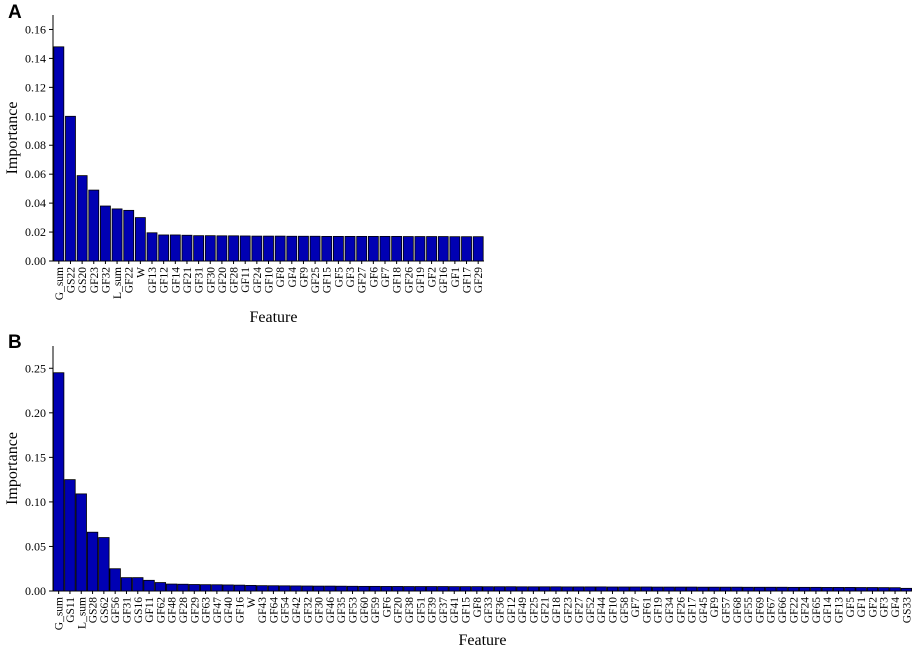 This screenshot has height=652, width=913. What do you see at coordinates (546, 610) in the screenshot?
I see `x-tick-label: GF21` at bounding box center [546, 610].